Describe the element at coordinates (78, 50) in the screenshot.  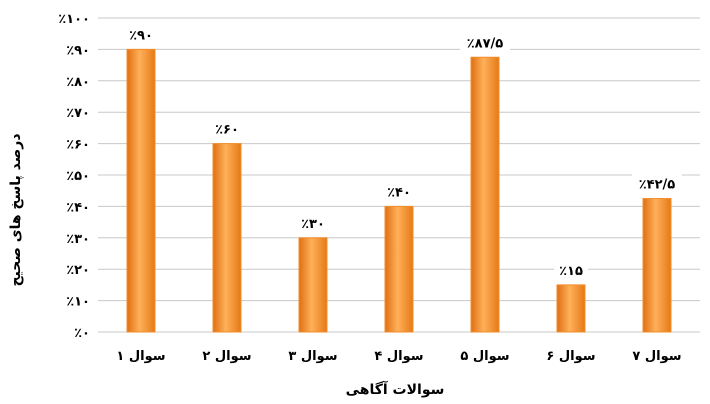
I see `y-tick-label: ٪۹۰` at that location.